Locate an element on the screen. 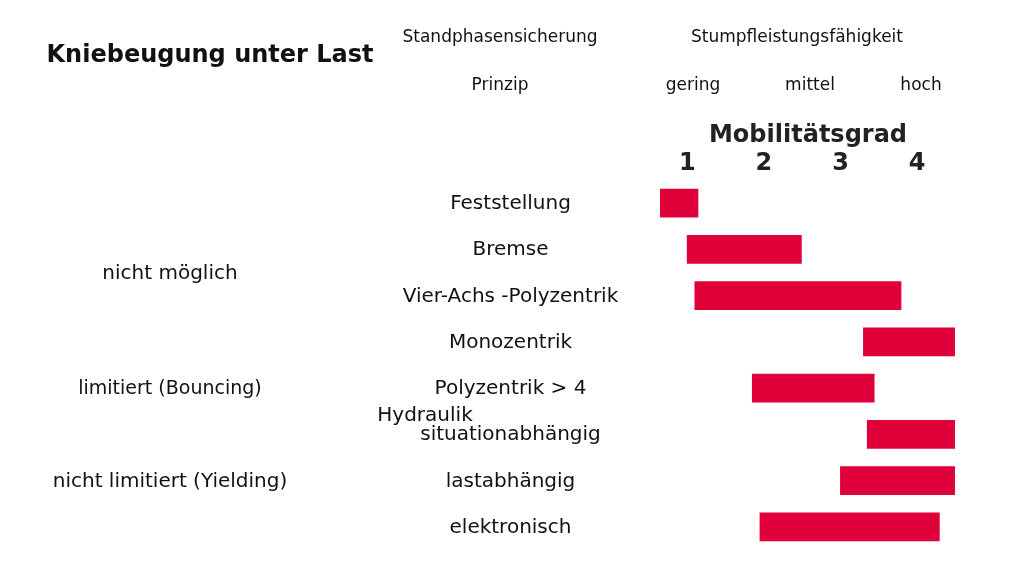  text: Kniebeugung unter Last is located at coordinates (210, 54).